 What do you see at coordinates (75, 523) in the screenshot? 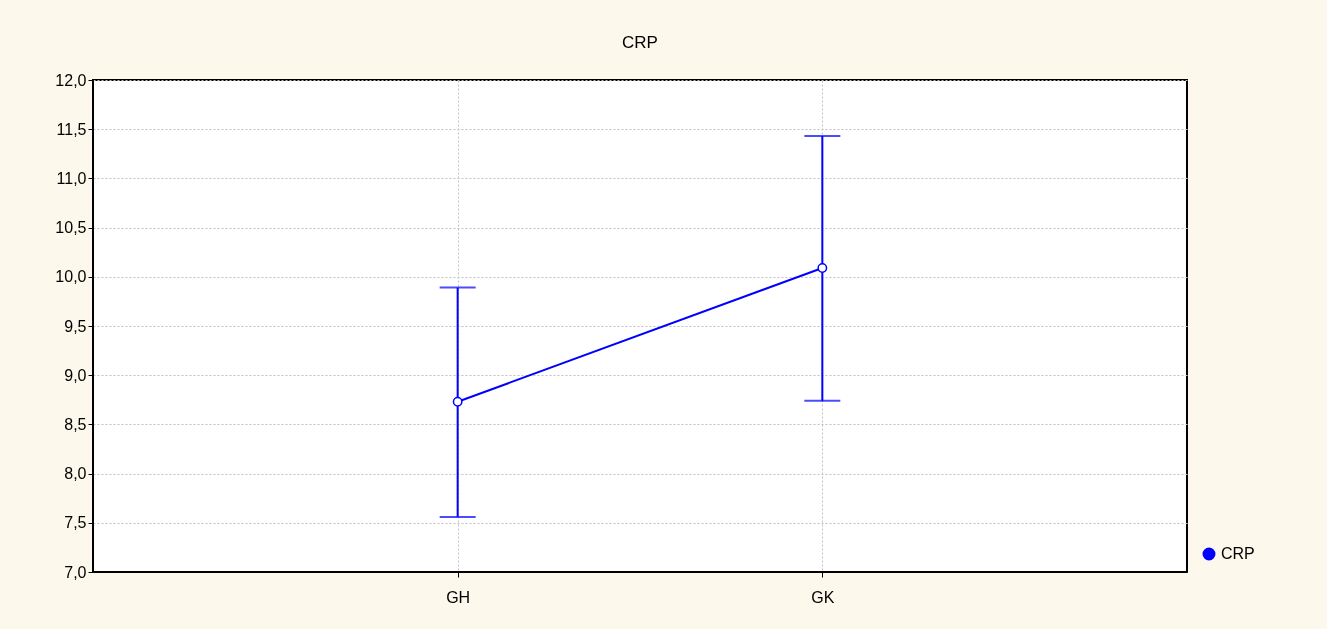
I see `y-tick-label: 7,5` at bounding box center [75, 523].